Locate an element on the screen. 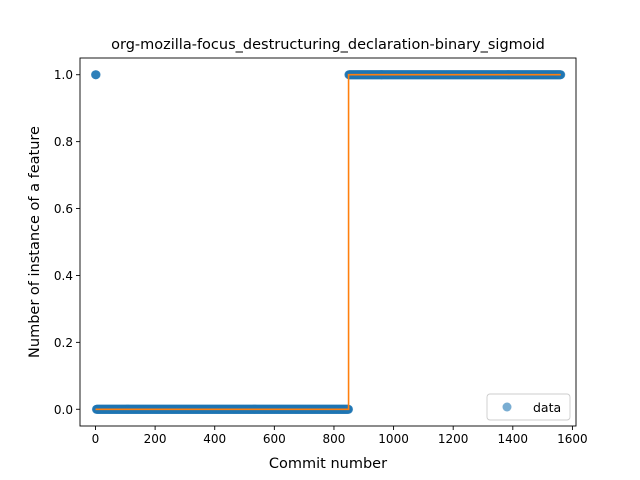 The width and height of the screenshot is (640, 480). x-axis: 0 200 400 600 800 1000 1200 1400 1600 is located at coordinates (340, 436).